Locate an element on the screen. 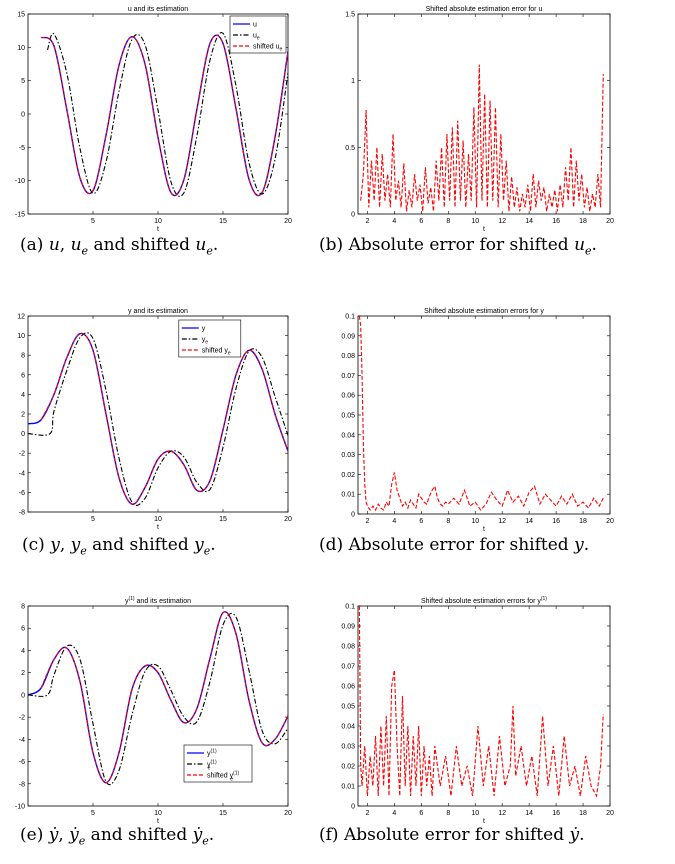 Image resolution: width=675 pixels, height=864 pixels. y-tick-label: 12 is located at coordinates (21, 317).